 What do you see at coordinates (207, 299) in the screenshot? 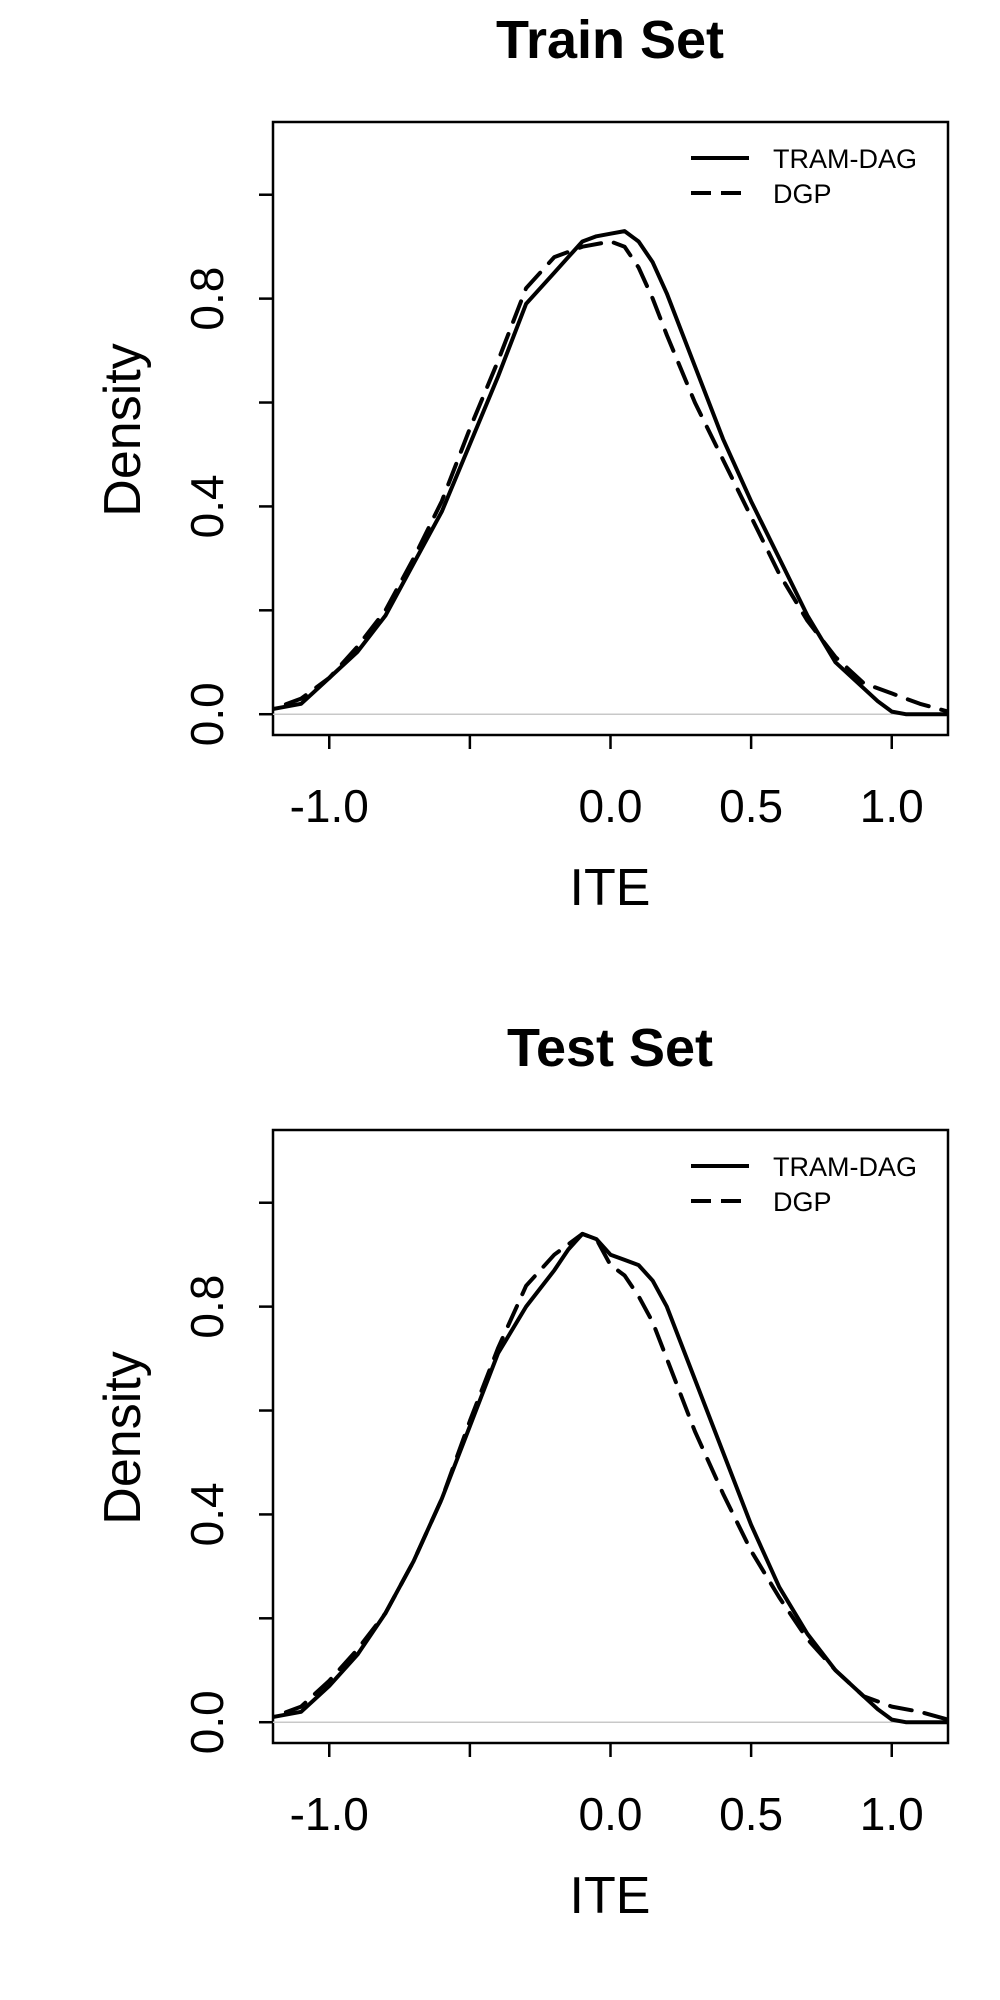
I see `train-set-y-tick-label: 0.8` at bounding box center [207, 299].